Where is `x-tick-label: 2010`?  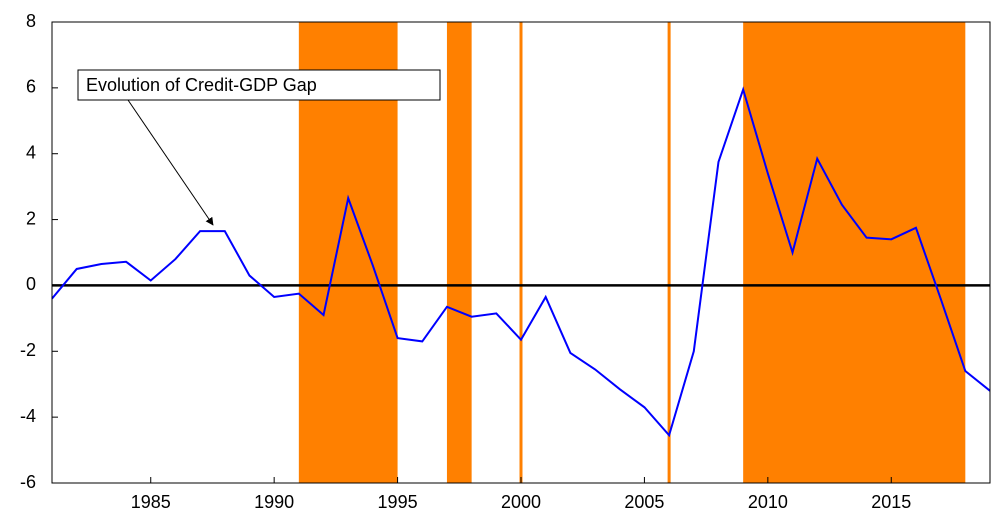
x-tick-label: 2010 is located at coordinates (768, 502).